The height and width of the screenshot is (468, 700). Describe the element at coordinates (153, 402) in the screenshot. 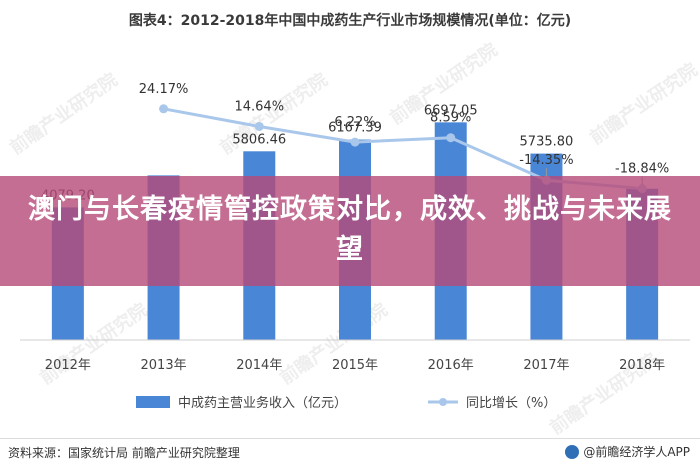

I see `legend-bar-swatch` at that location.